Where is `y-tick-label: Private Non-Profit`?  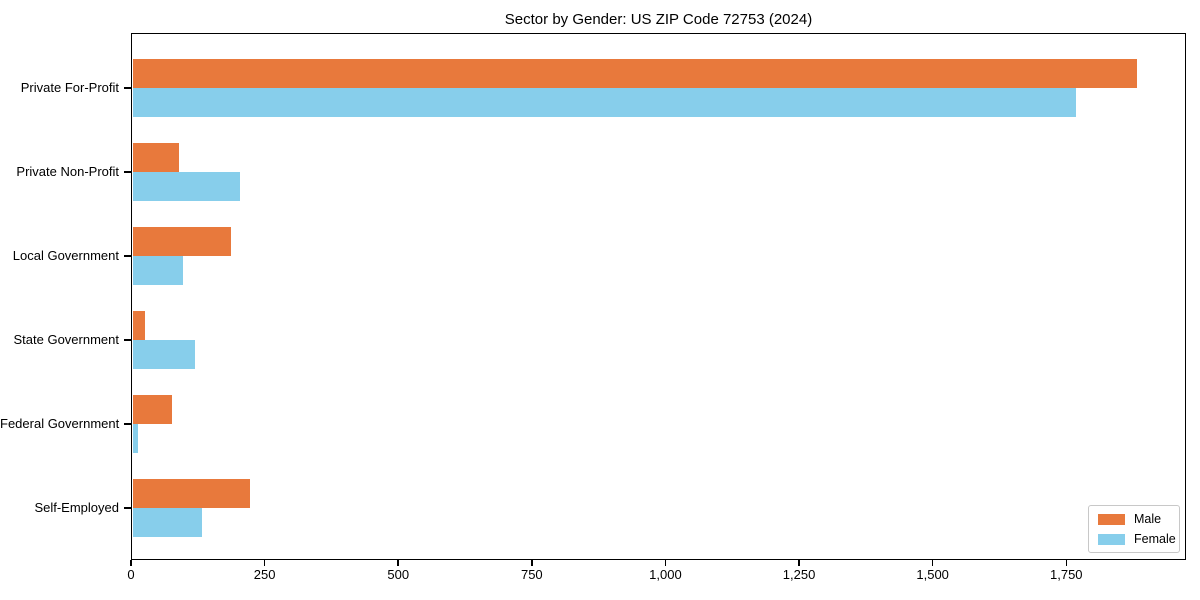 y-tick-label: Private Non-Profit is located at coordinates (67, 171).